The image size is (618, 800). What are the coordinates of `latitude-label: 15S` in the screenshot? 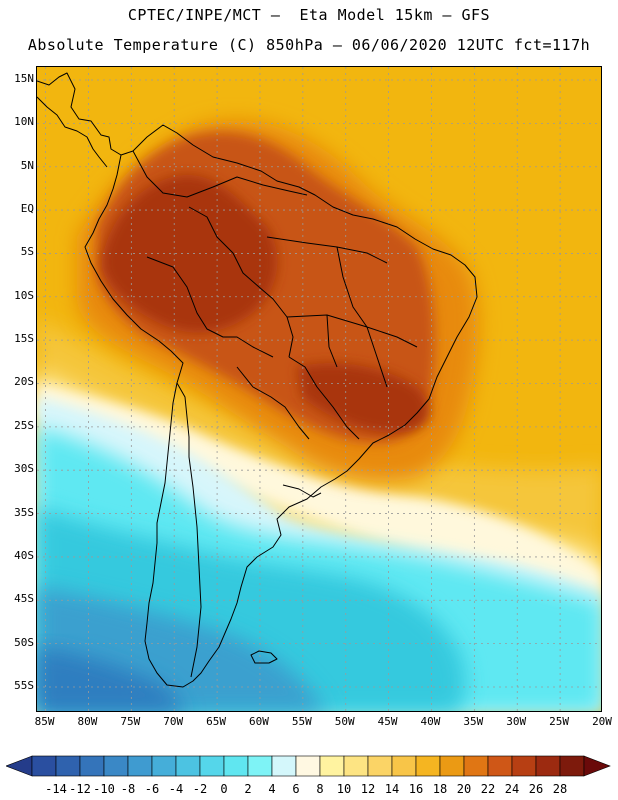 It's located at (24, 339).